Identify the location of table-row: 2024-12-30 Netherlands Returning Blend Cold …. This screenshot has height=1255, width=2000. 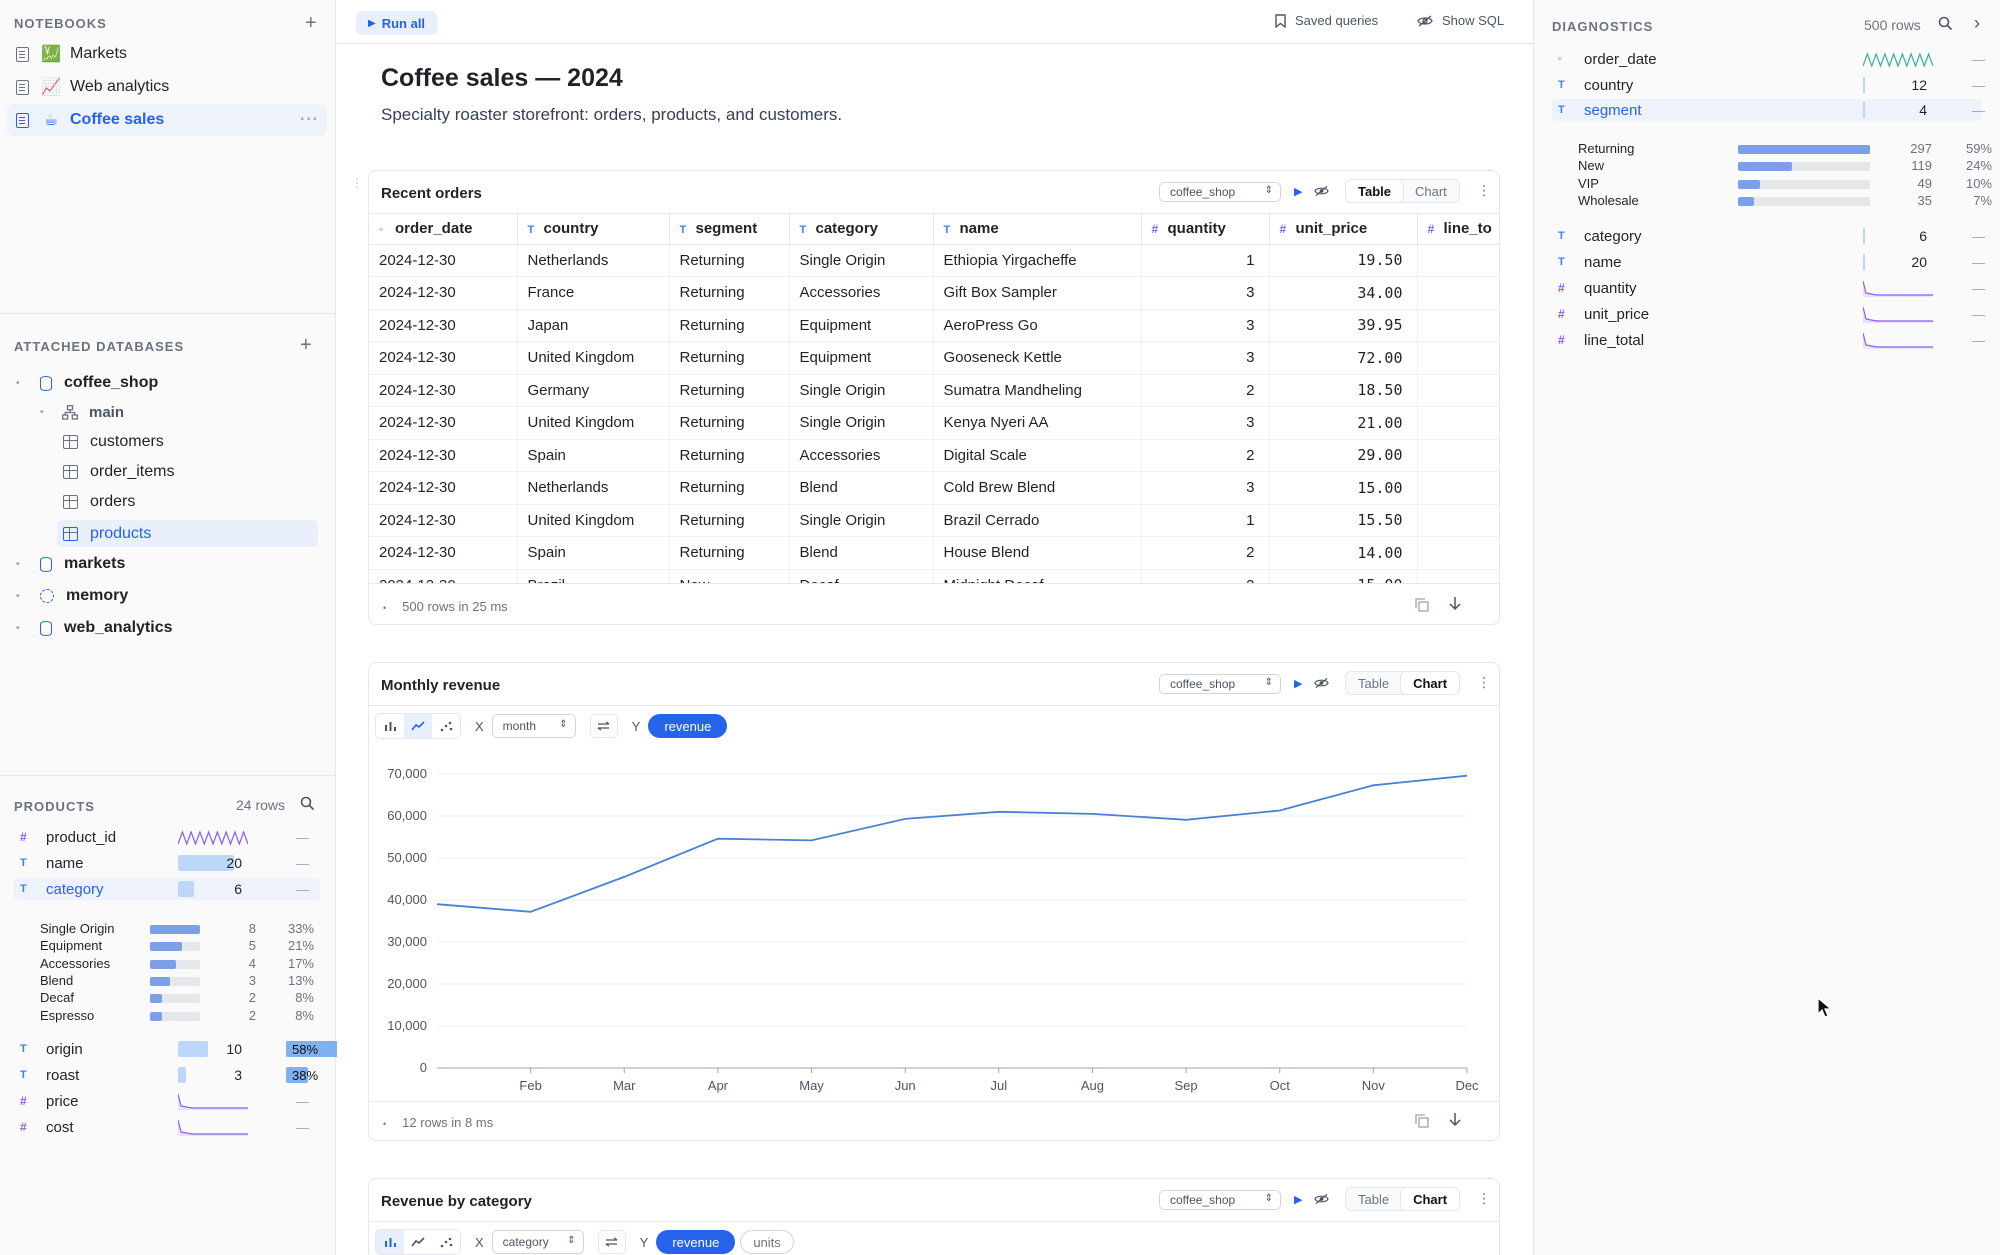
(934, 488).